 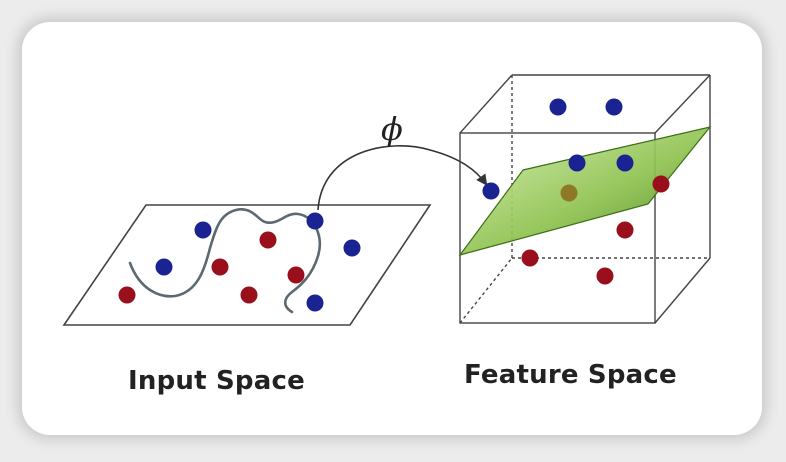 What do you see at coordinates (552, 149) in the screenshot?
I see `feature-space-points-top` at bounding box center [552, 149].